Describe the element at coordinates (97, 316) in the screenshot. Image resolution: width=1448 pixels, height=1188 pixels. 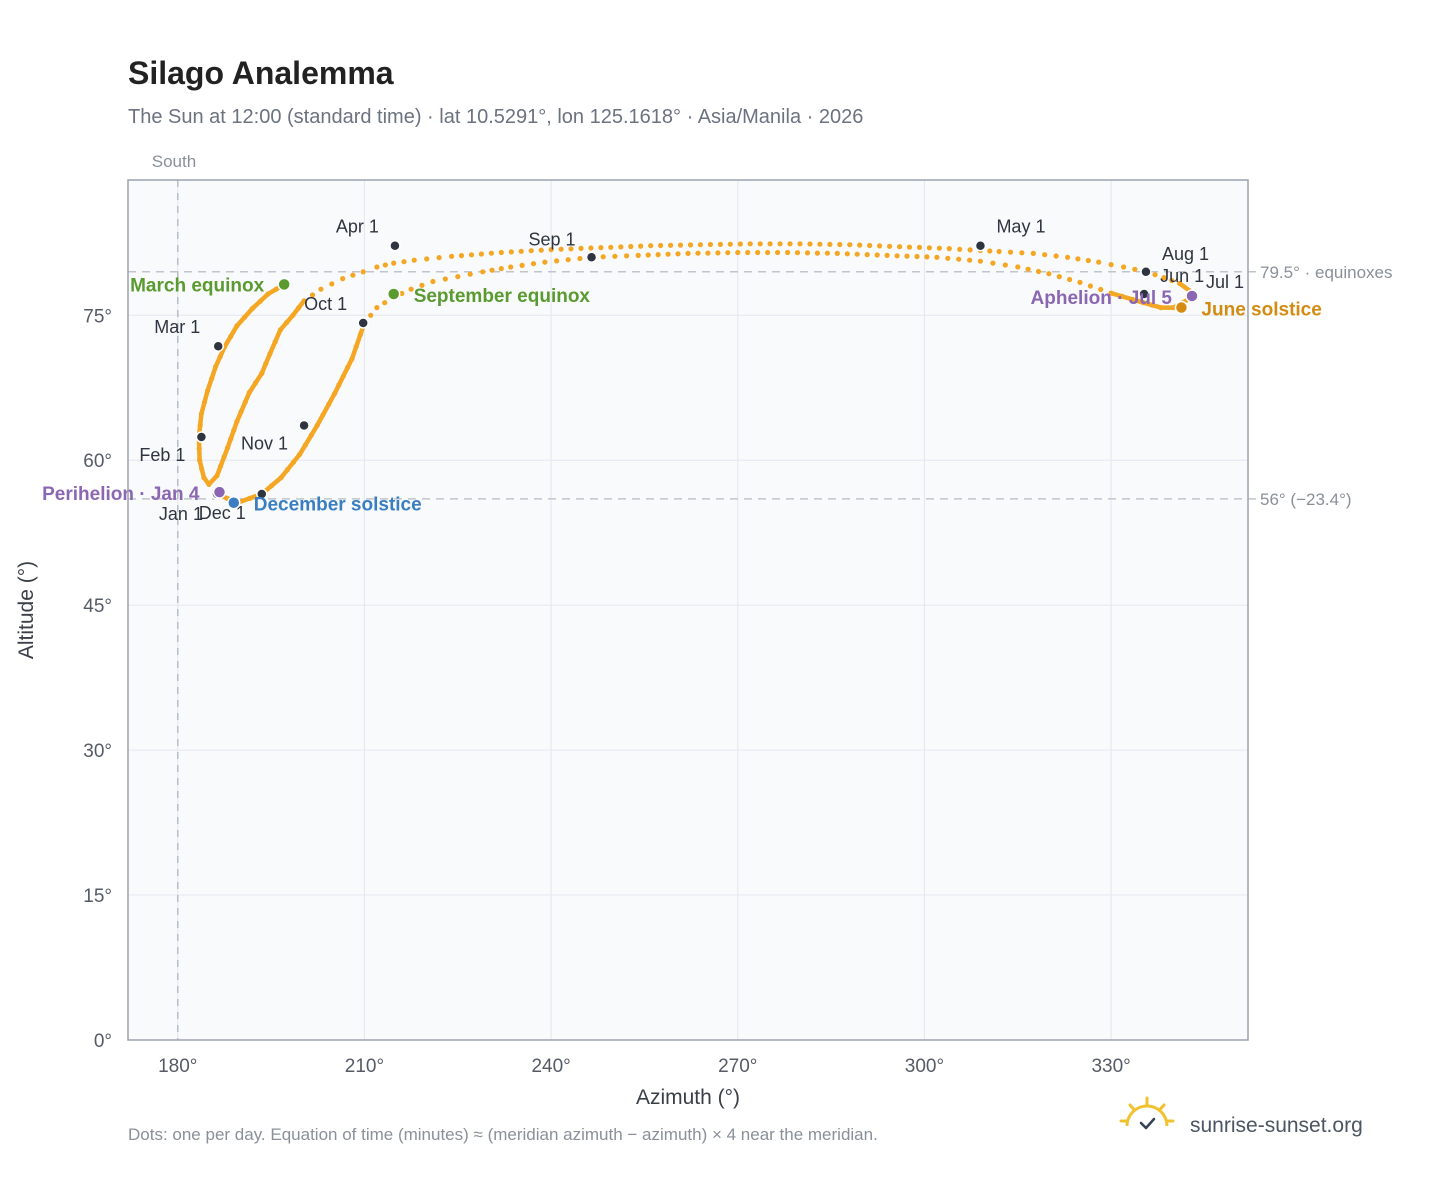
I see `y-tick-label: 75°` at that location.